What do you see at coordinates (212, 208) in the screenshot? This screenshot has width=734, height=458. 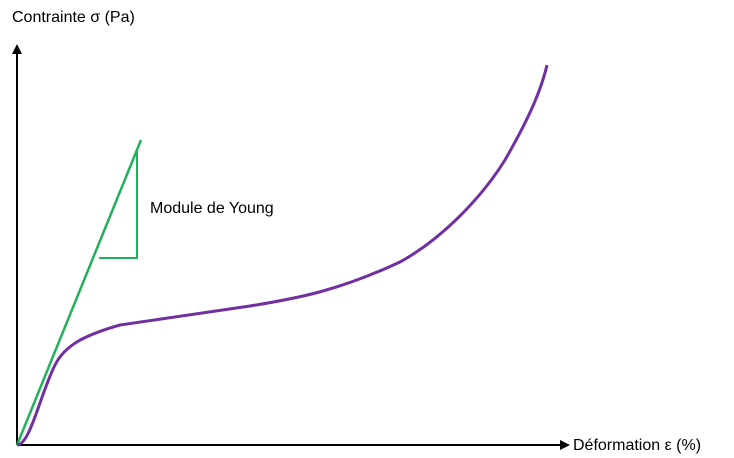 I see `annotation: Module de Young` at bounding box center [212, 208].